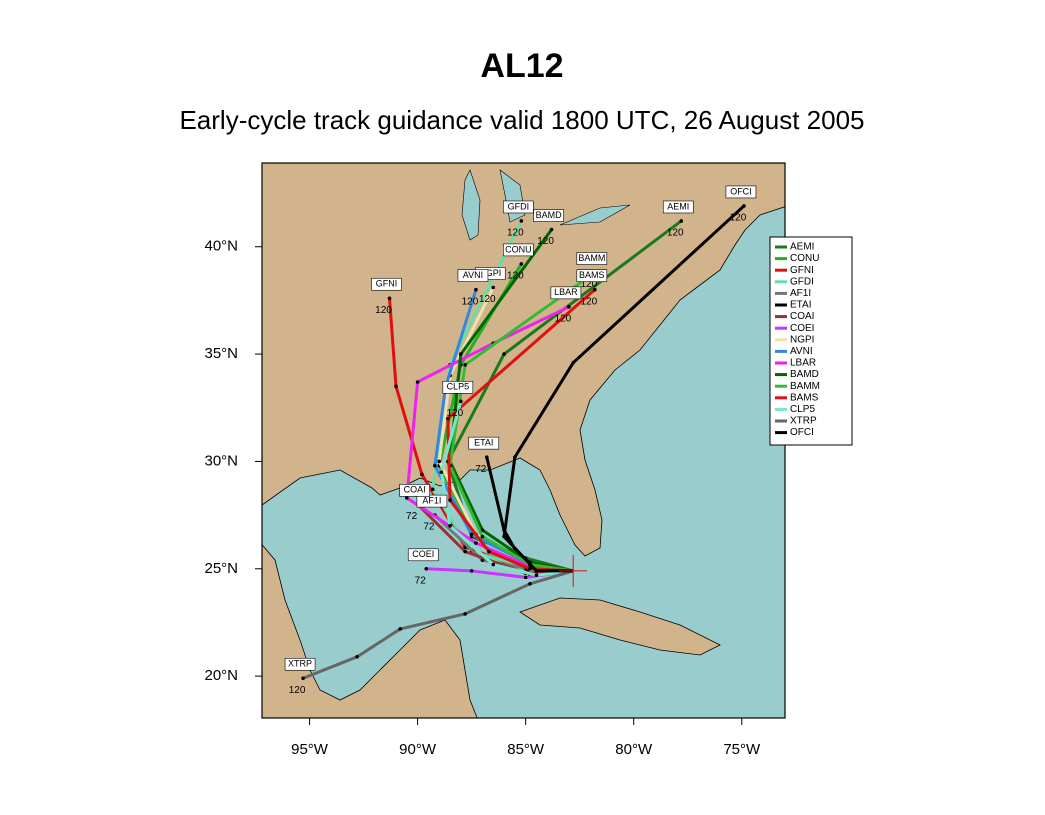 Image resolution: width=1045 pixels, height=815 pixels. What do you see at coordinates (521, 66) in the screenshot?
I see `title: AL12` at bounding box center [521, 66].